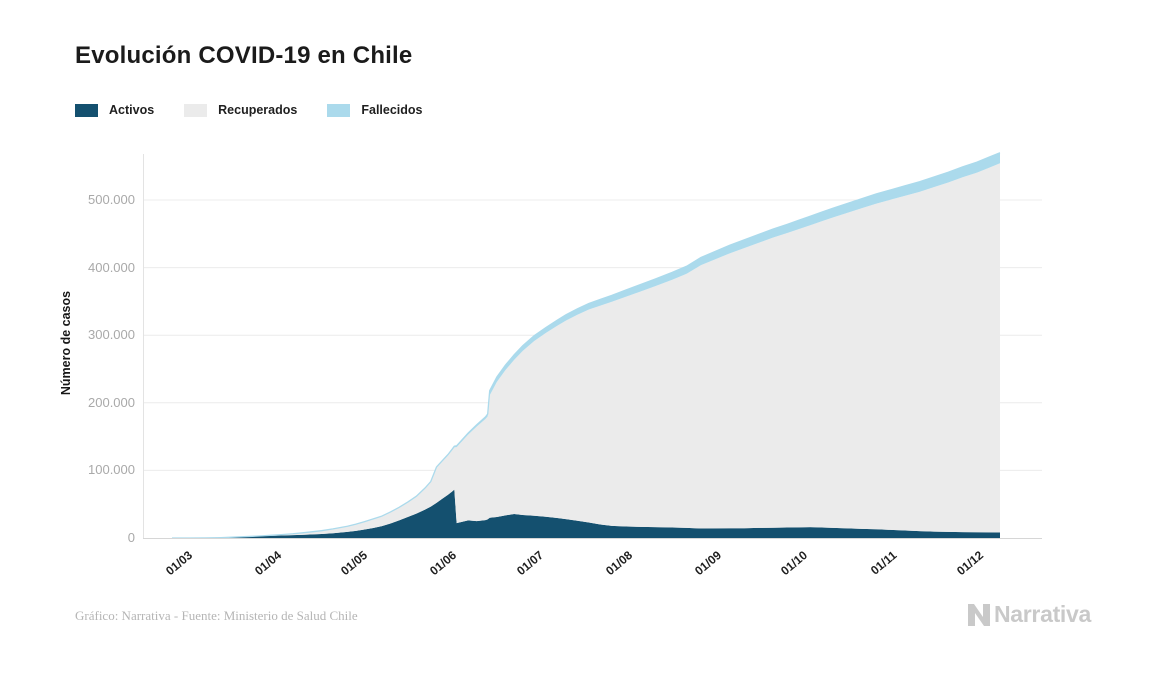 This screenshot has width=1157, height=674. Describe the element at coordinates (268, 563) in the screenshot. I see `x-tick-label: 01/04` at that location.